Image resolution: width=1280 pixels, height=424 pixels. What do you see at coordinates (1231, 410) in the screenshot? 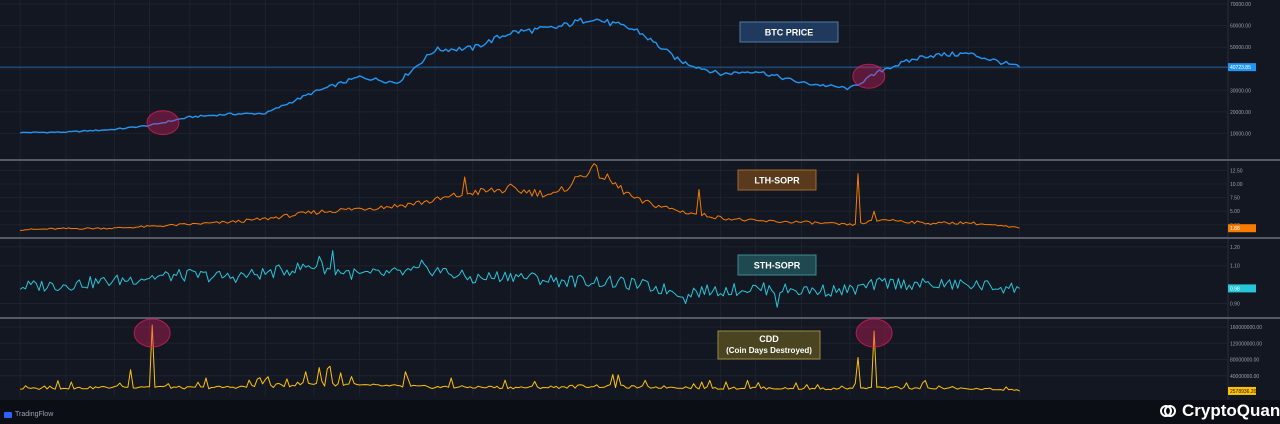
I see `cryptoquant-label: CryptoQuant` at bounding box center [1231, 410].